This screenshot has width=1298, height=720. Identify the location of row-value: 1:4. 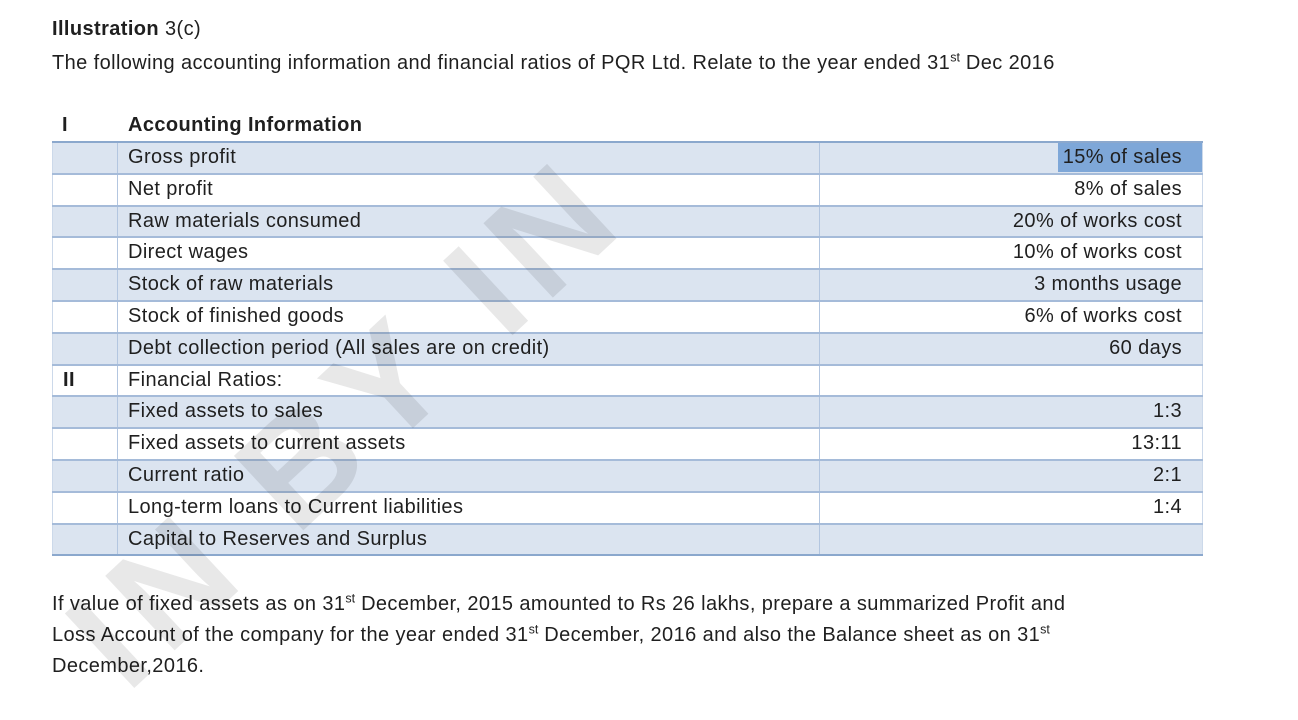
(1011, 507).